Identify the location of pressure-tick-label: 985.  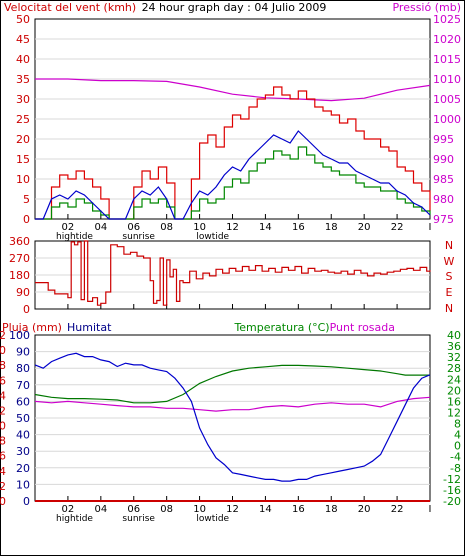
(443, 179).